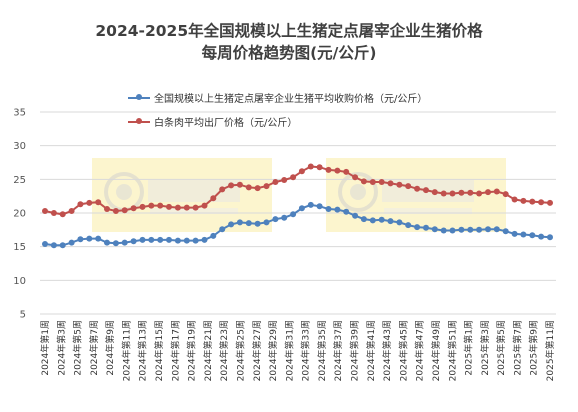 Image resolution: width=578 pixels, height=412 pixels. I want to click on x-tick-label: 2024年第25周, so click(240, 350).